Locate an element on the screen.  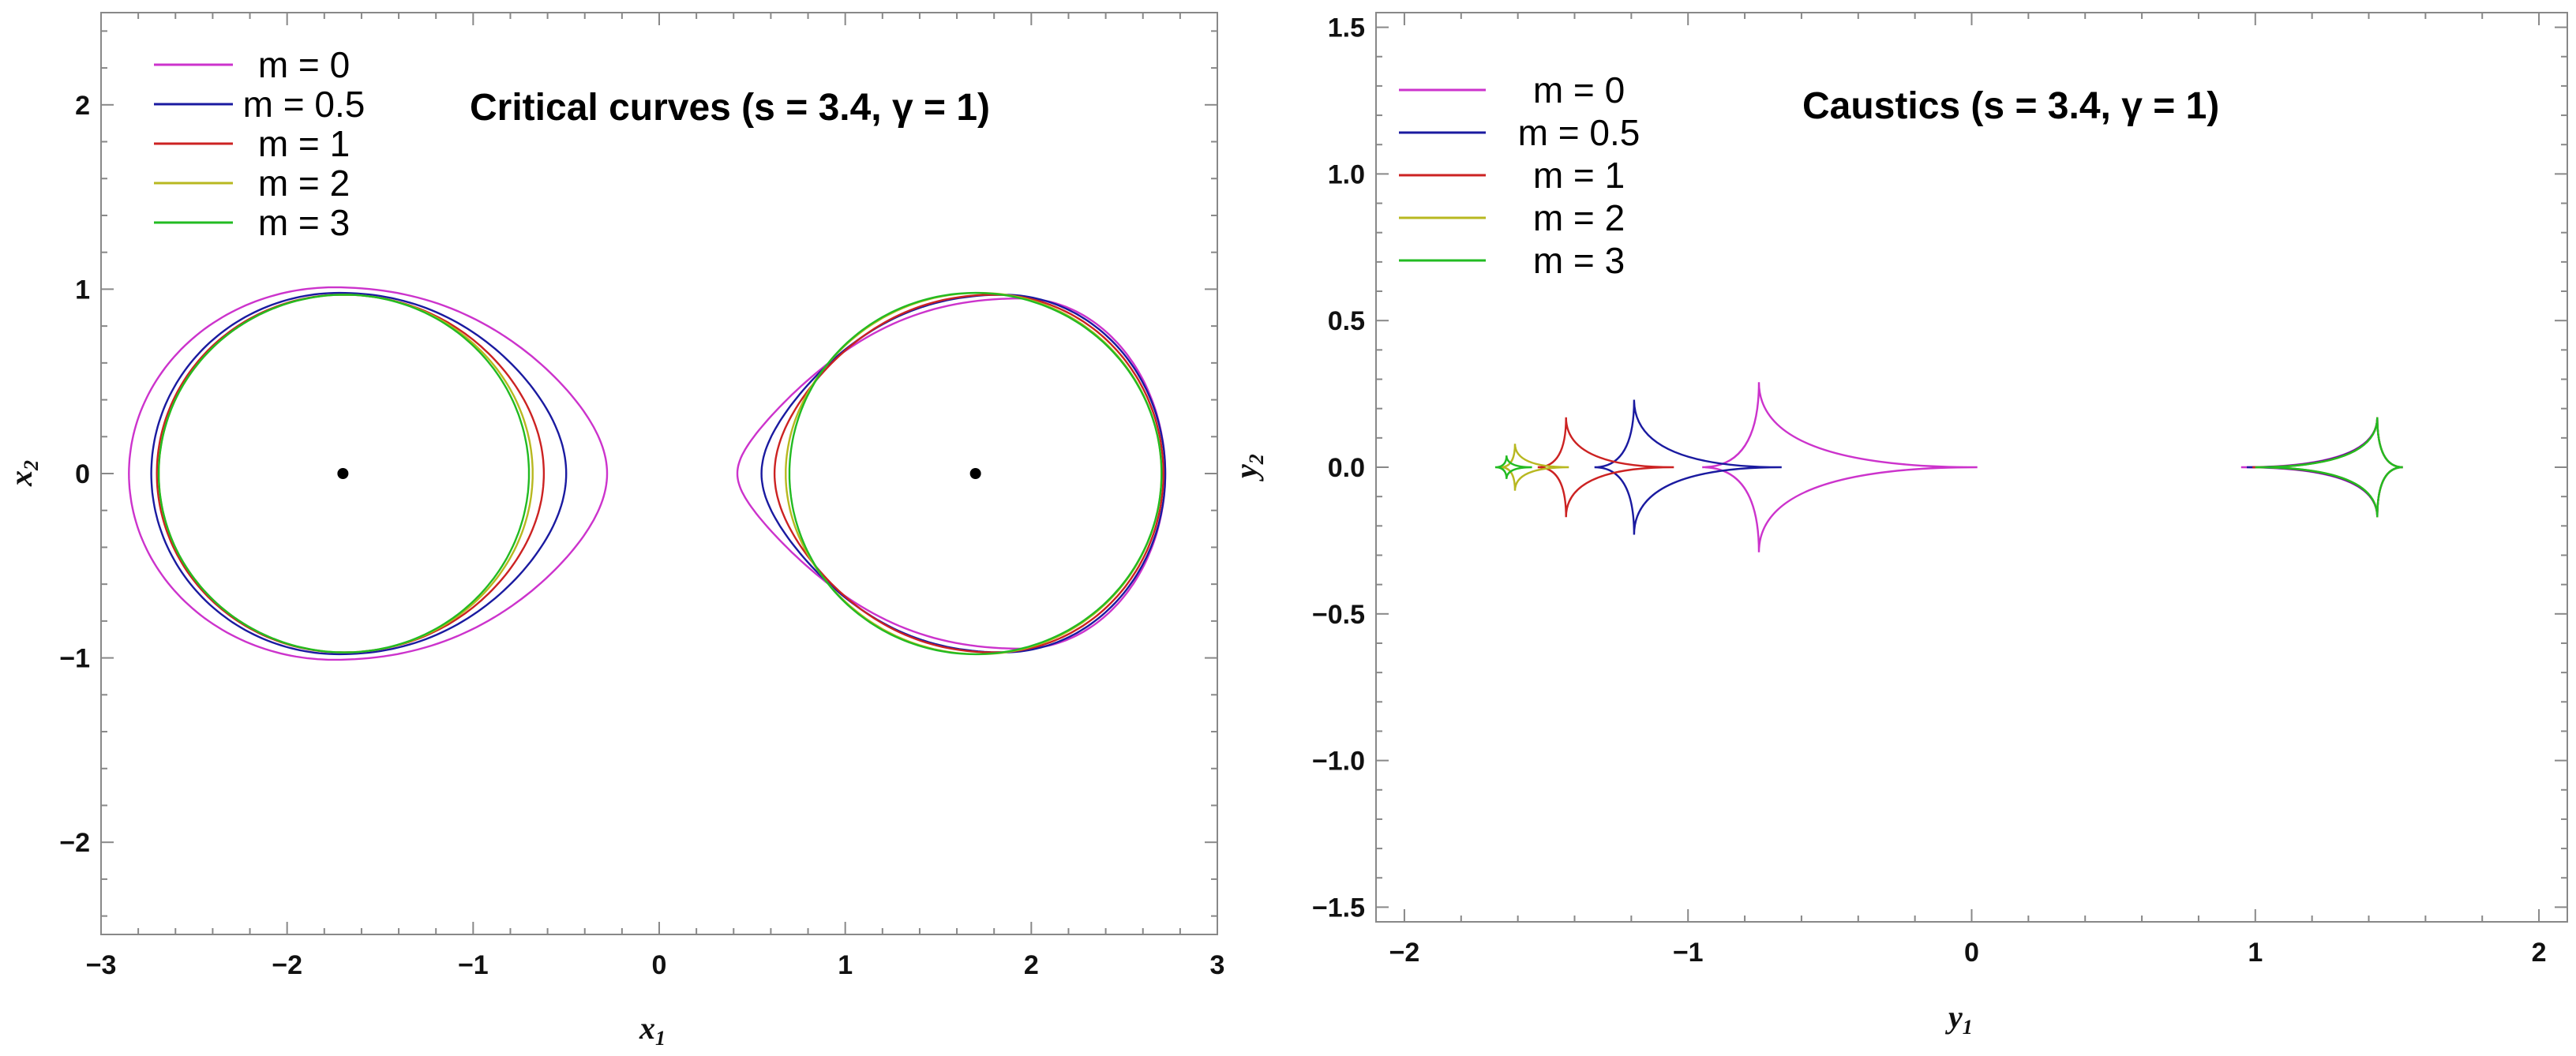
right-legend-label-m-0: m = 0 is located at coordinates (1579, 89).